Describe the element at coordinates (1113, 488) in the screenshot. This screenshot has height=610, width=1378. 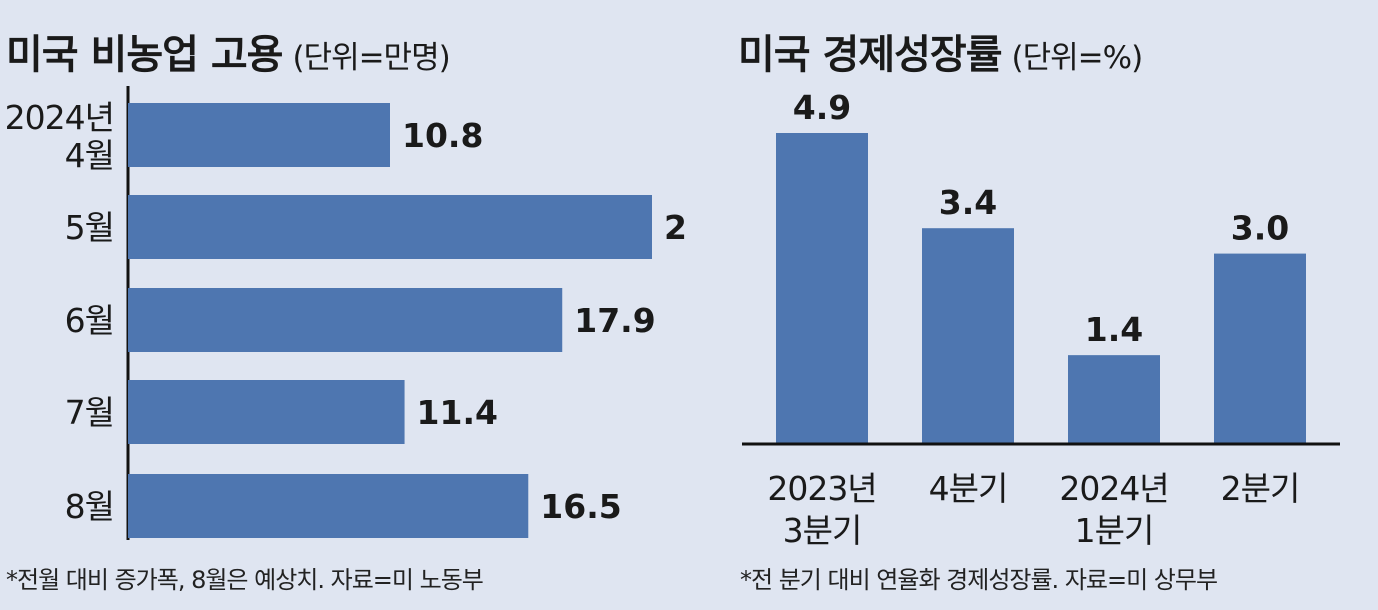
I see `growth-category-label: 2024년` at that location.